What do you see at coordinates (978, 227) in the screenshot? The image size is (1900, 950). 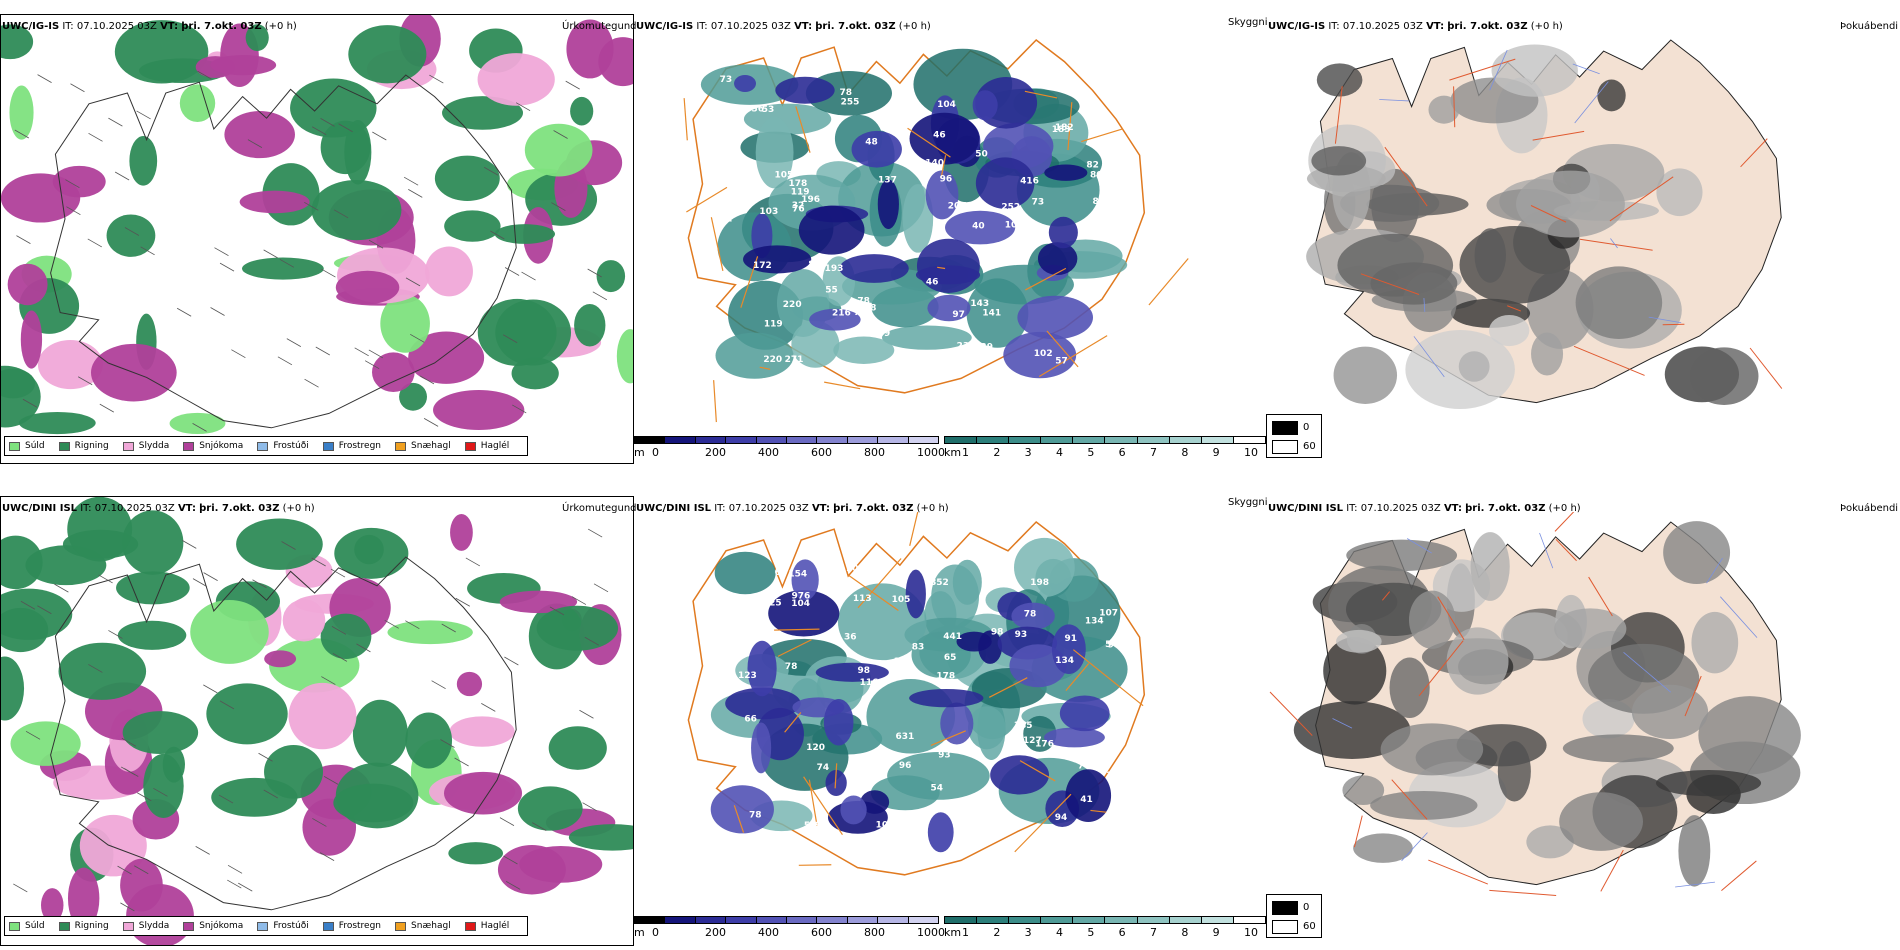 I see `ceiling-value-label: 40` at bounding box center [978, 227].